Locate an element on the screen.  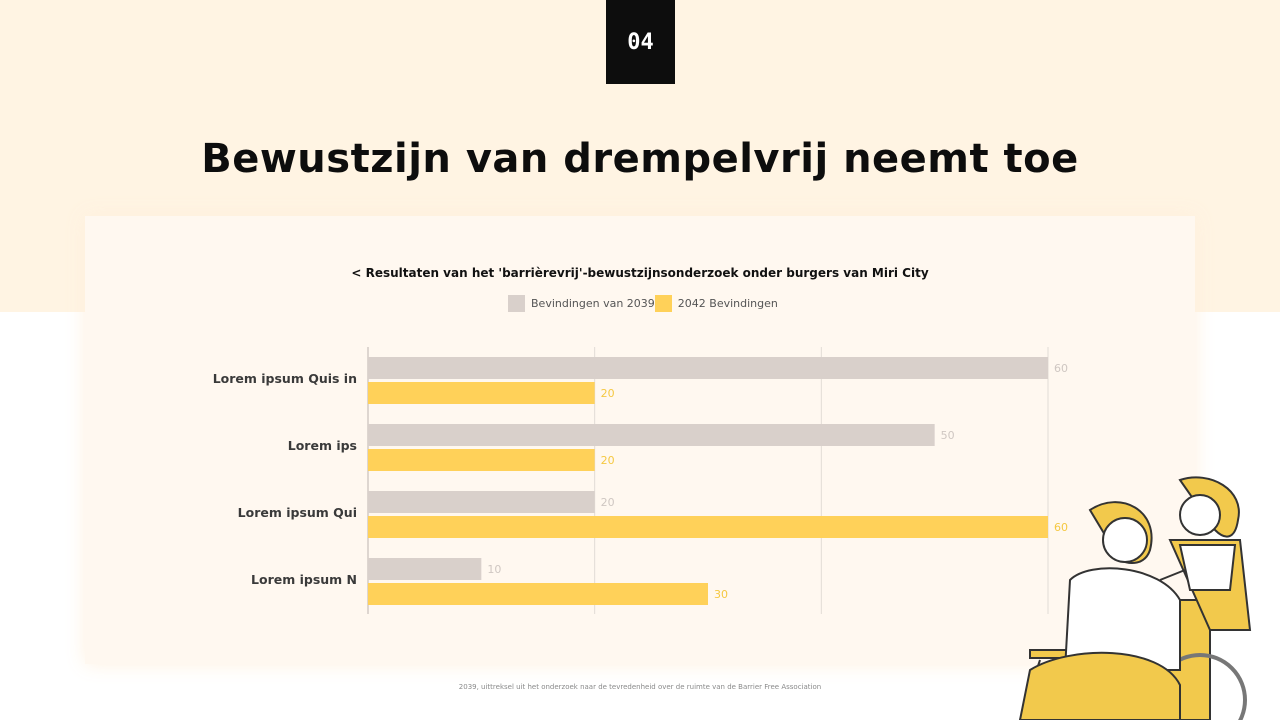
page-number: 04 is located at coordinates (640, 42).